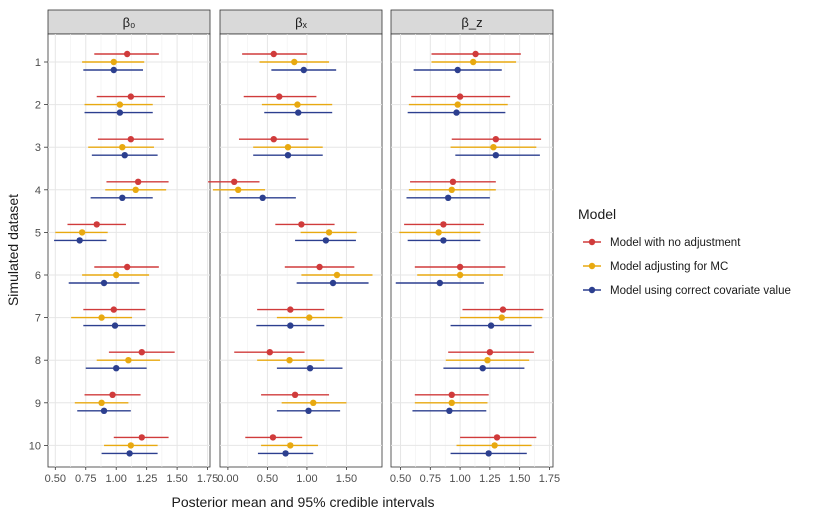 Image resolution: width=830 pixels, height=519 pixels. Describe the element at coordinates (85, 479) in the screenshot. I see `panel-0-x-tick-label: 0.75` at that location.